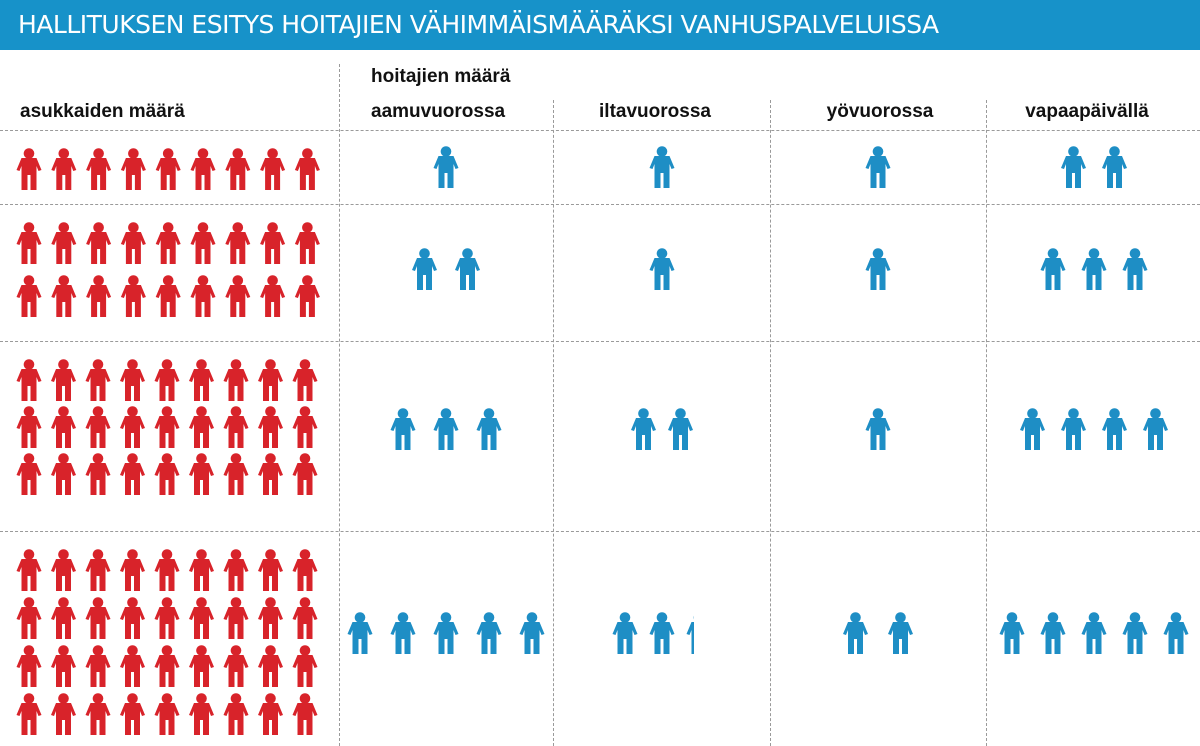 The width and height of the screenshot is (1200, 746). I want to click on column-header-day-off: vapaapäivällä, so click(1087, 111).